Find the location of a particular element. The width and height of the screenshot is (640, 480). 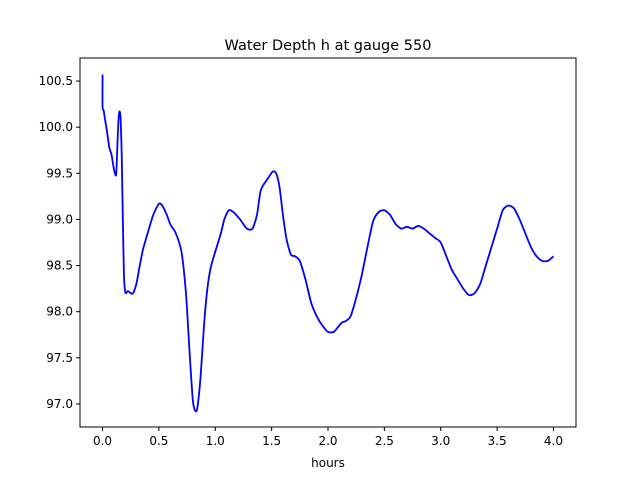

x-tick-label: 2.5 is located at coordinates (384, 441).